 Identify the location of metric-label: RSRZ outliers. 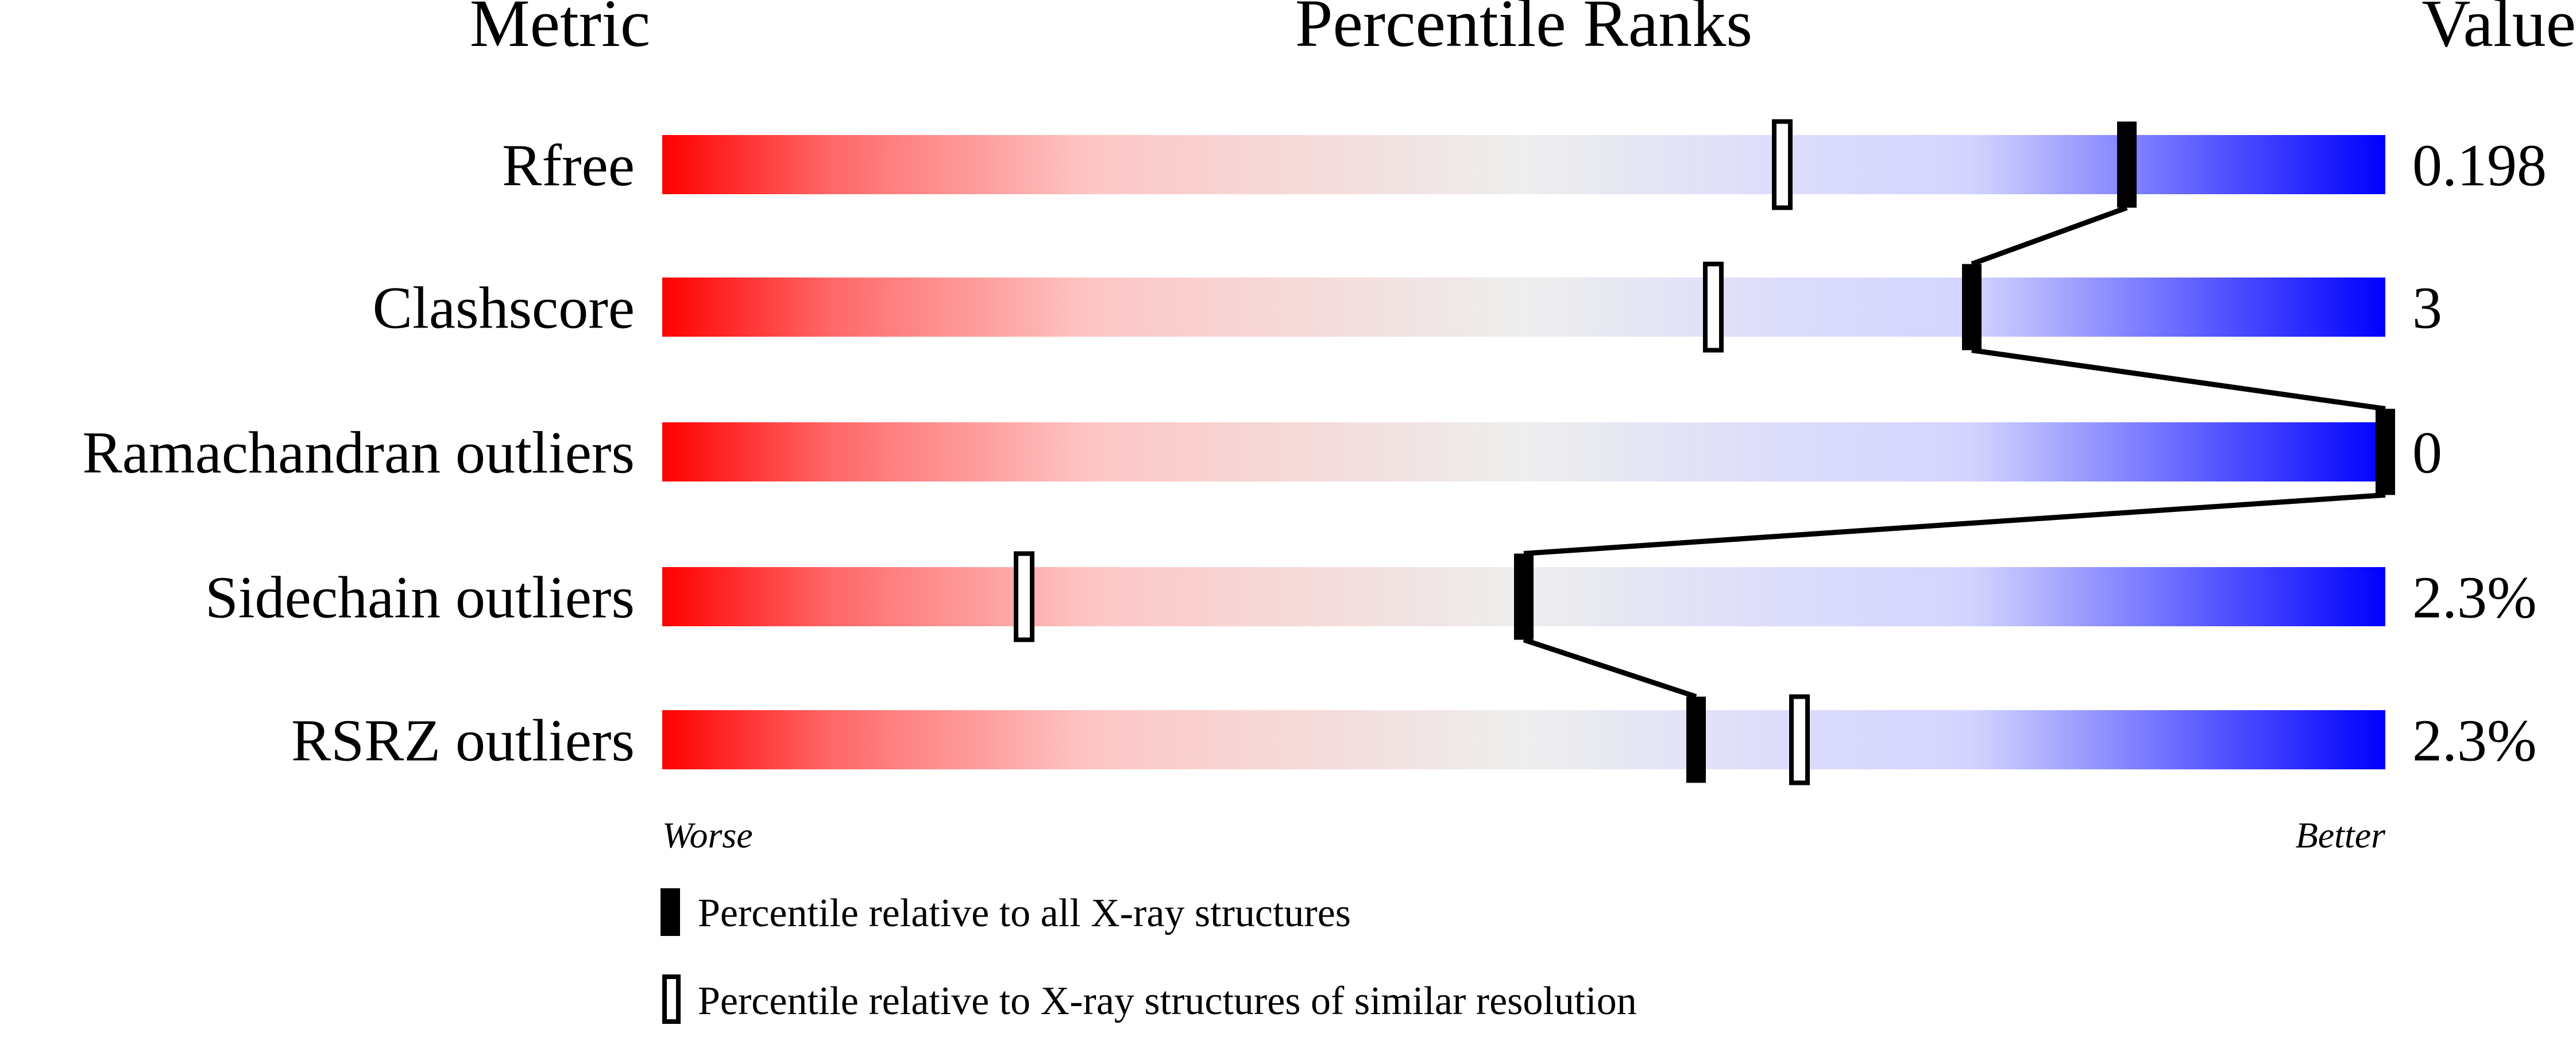
(463, 741).